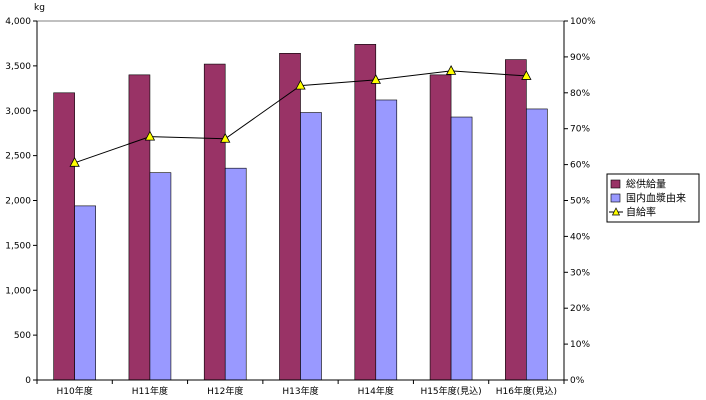 The image size is (706, 400). What do you see at coordinates (641, 212) in the screenshot?
I see `legend-label-2: 自給率` at bounding box center [641, 212].